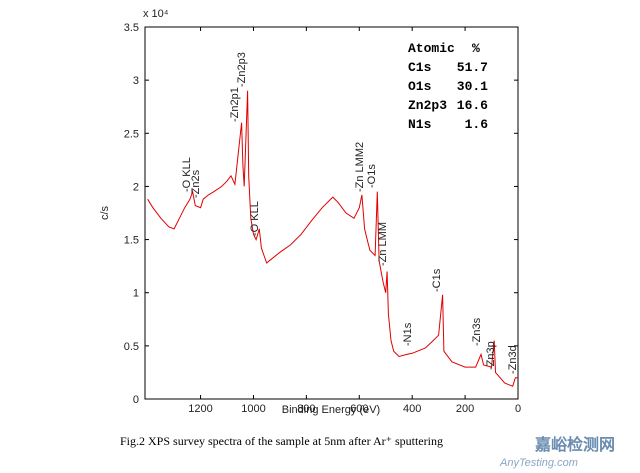 This screenshot has height=473, width=640. I want to click on peak-label: -O1s, so click(372, 176).